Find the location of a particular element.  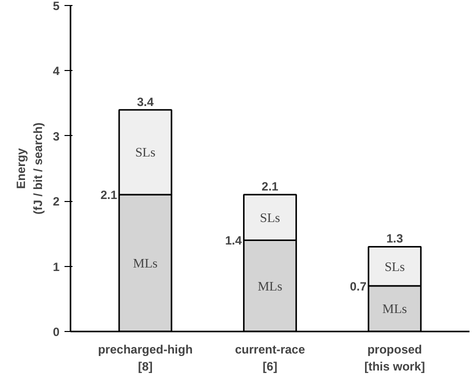

x-tick-label: precharged-high [8] is located at coordinates (145, 358).